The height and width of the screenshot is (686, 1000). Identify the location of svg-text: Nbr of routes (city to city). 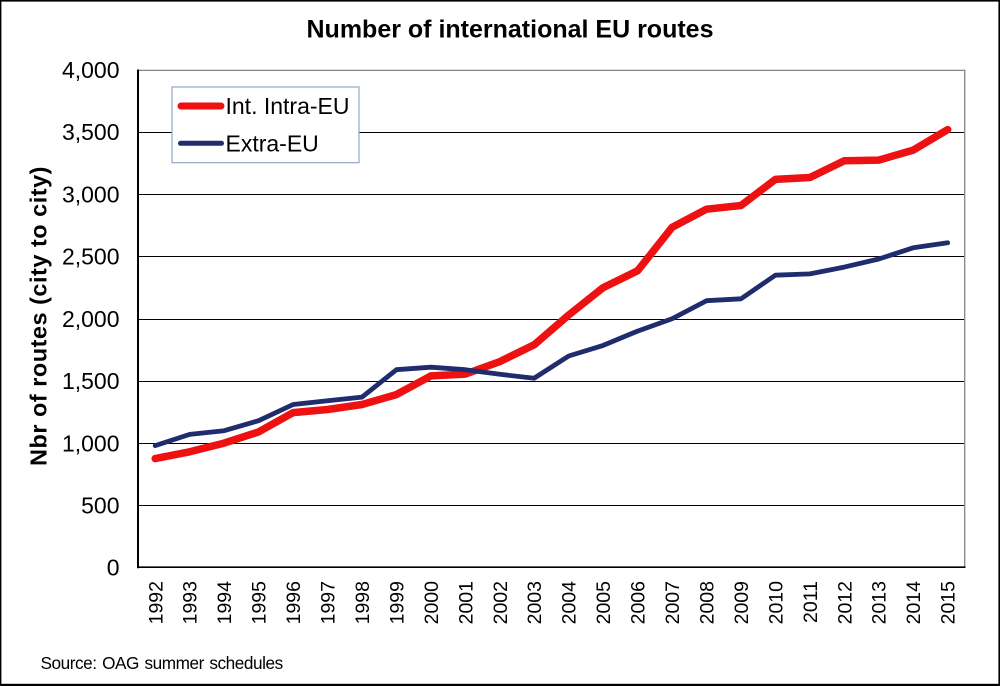
(39, 316).